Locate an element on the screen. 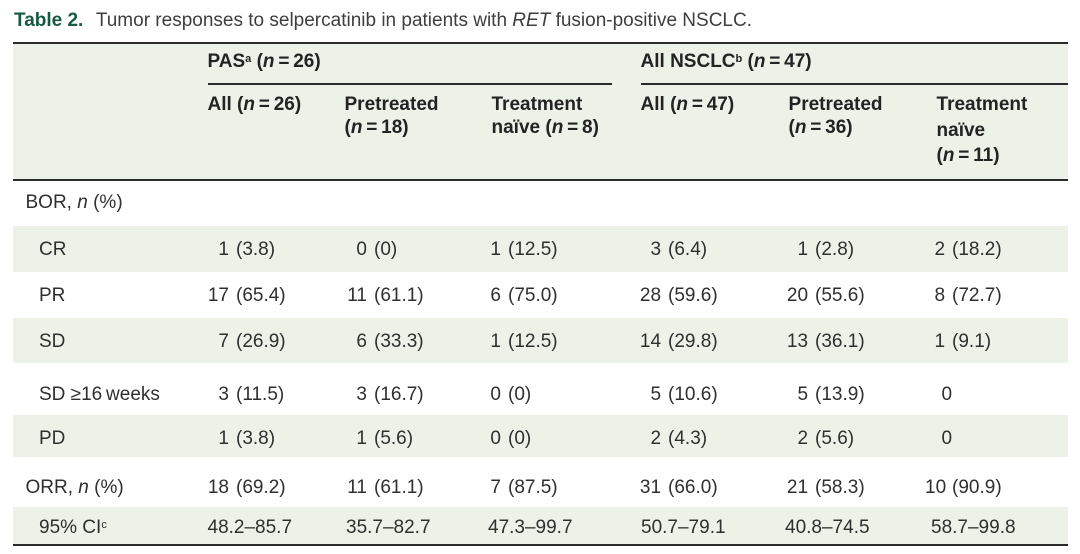  percent-value: (75.0) is located at coordinates (533, 295).